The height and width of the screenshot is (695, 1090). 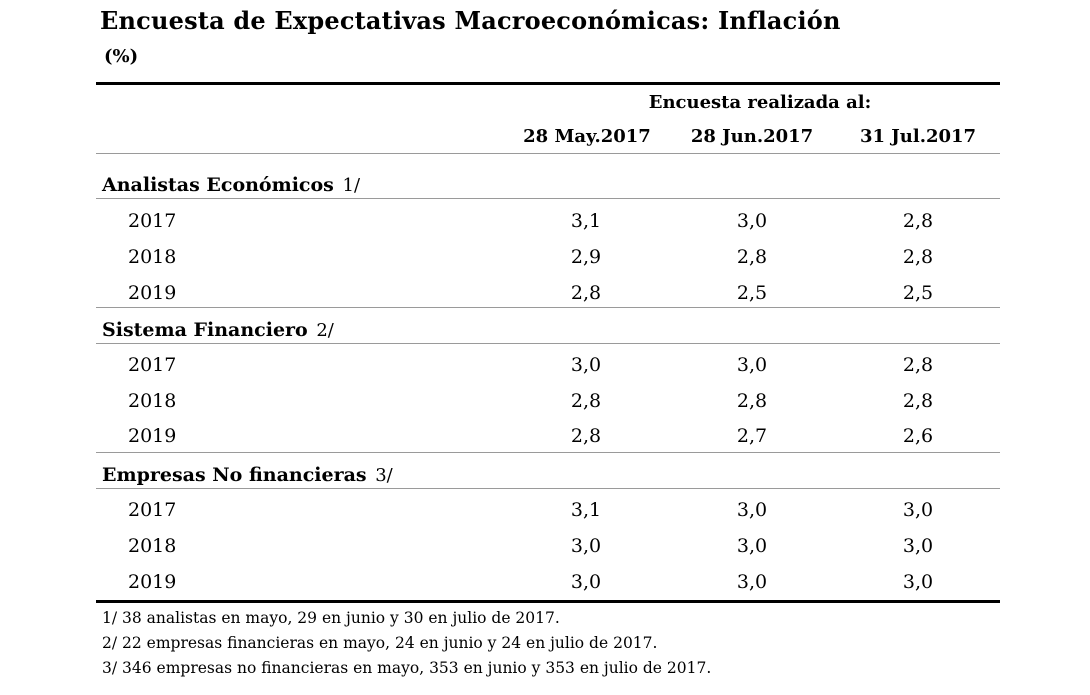 I want to click on column-header-jul: 31 Jul.2017, so click(x=918, y=136).